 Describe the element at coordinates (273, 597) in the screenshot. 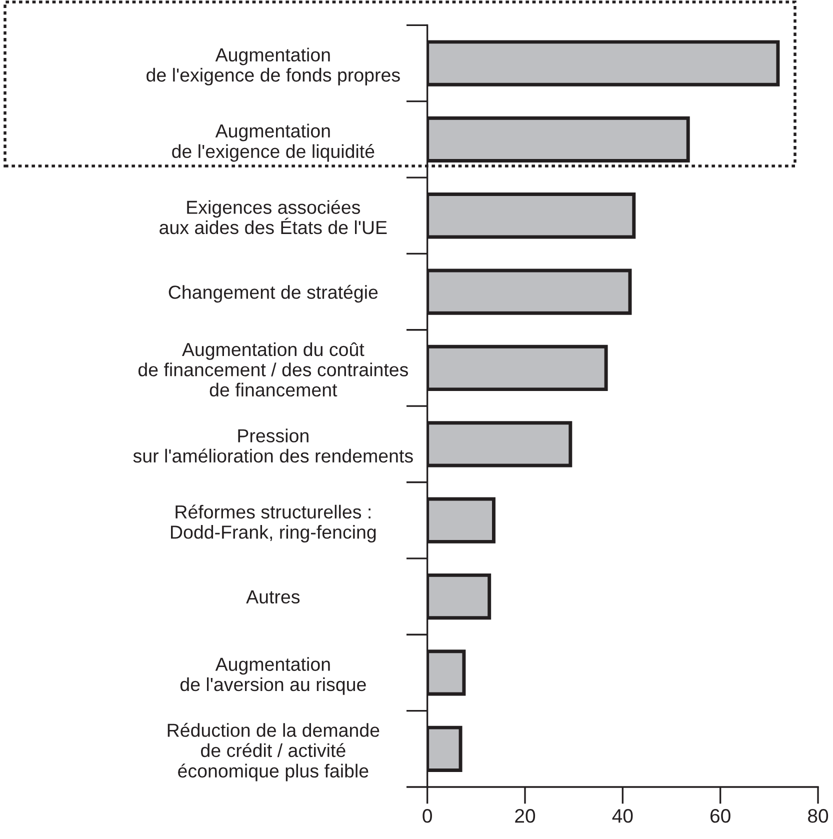

I see `y-tick-label: Autres` at that location.